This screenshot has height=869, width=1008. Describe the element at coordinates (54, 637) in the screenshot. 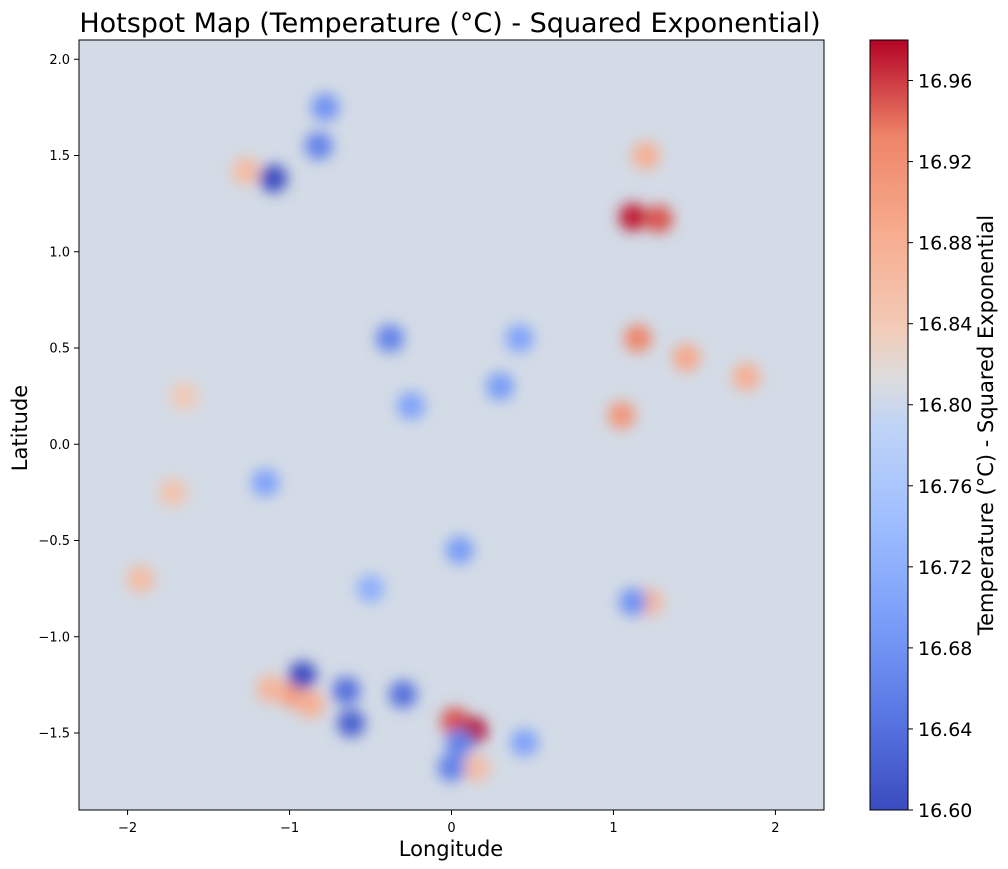

I see `y-tick-label: −1.0` at that location.